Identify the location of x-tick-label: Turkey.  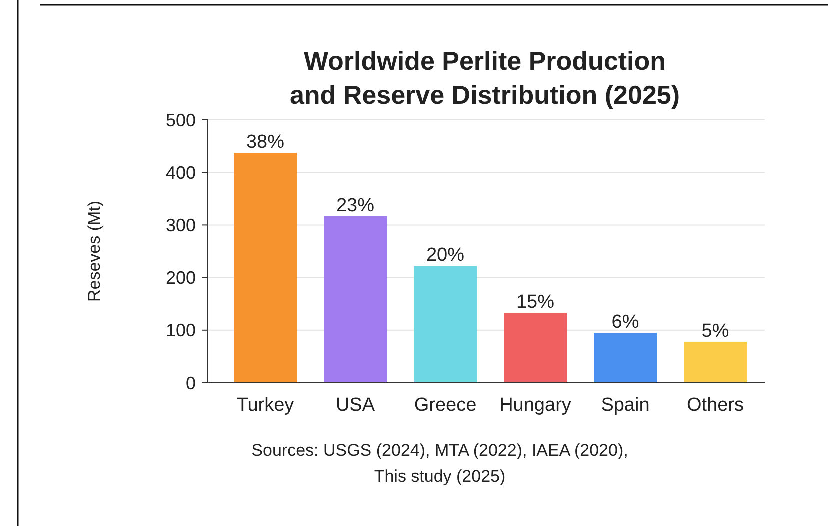
(265, 405).